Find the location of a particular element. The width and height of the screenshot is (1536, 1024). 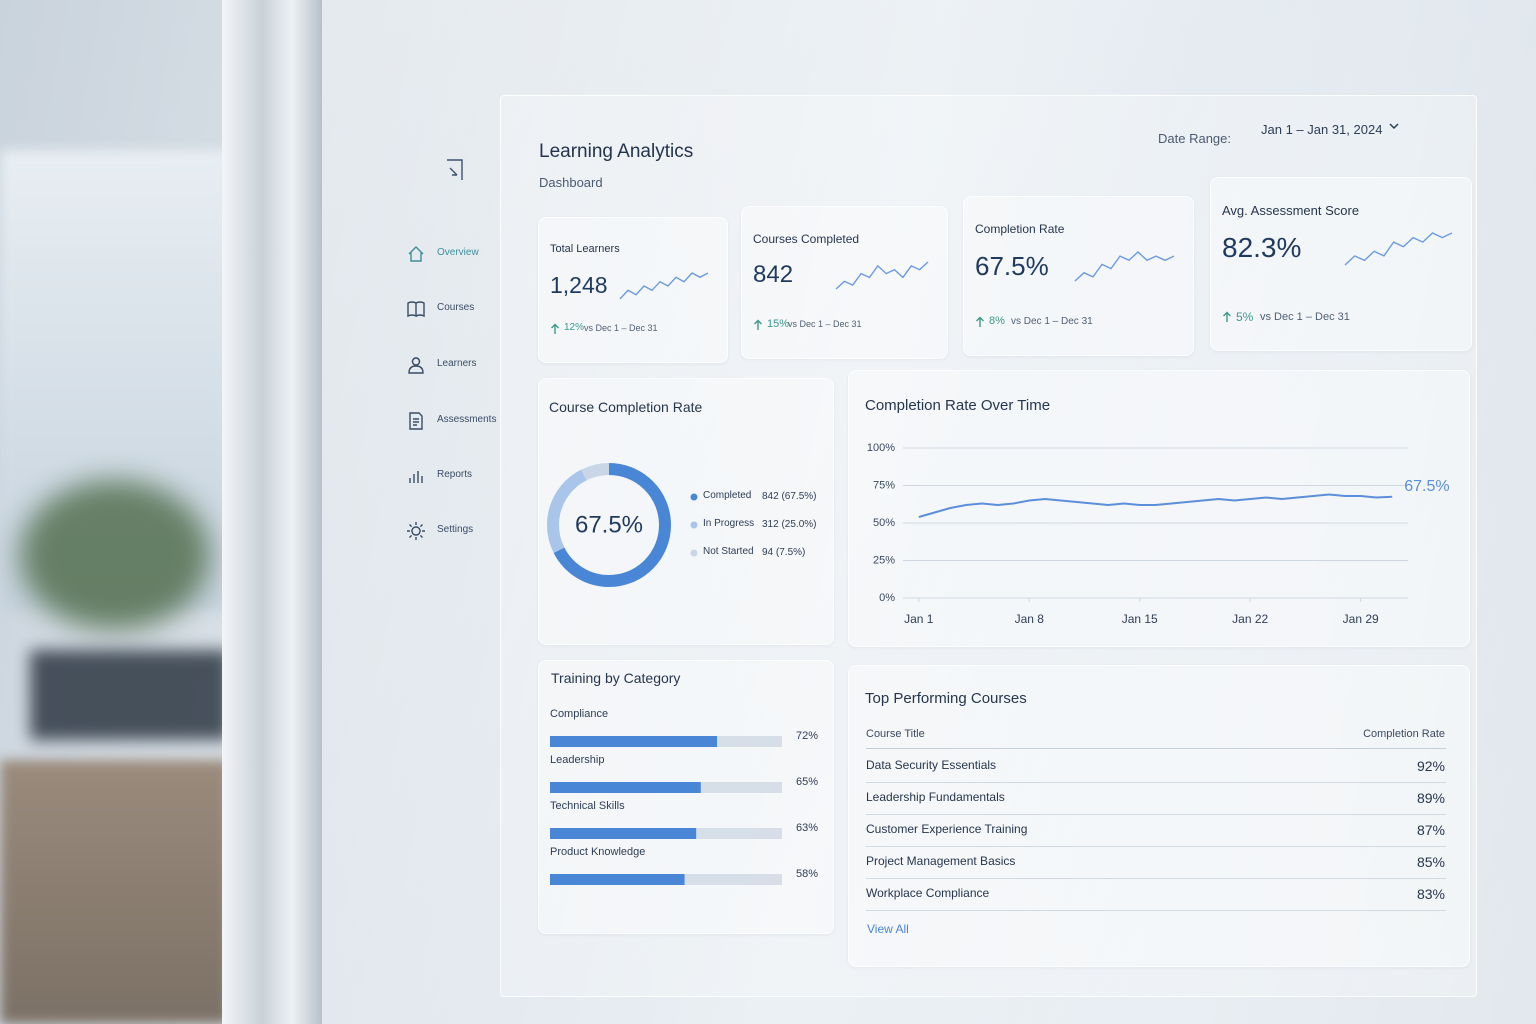

chevron is located at coordinates (1394, 126).